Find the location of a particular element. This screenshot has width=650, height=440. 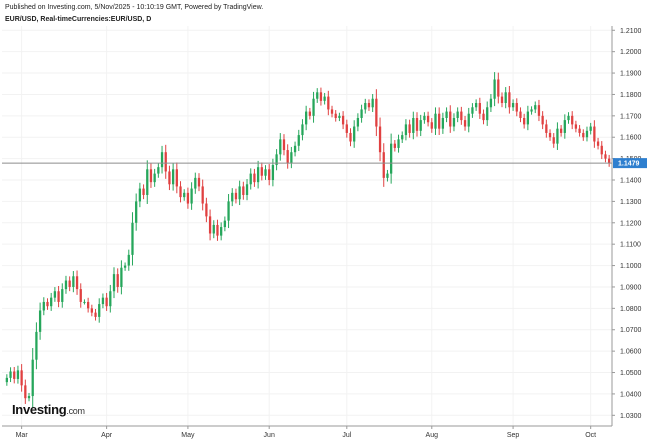

x-tick-label: Mar is located at coordinates (22, 435).